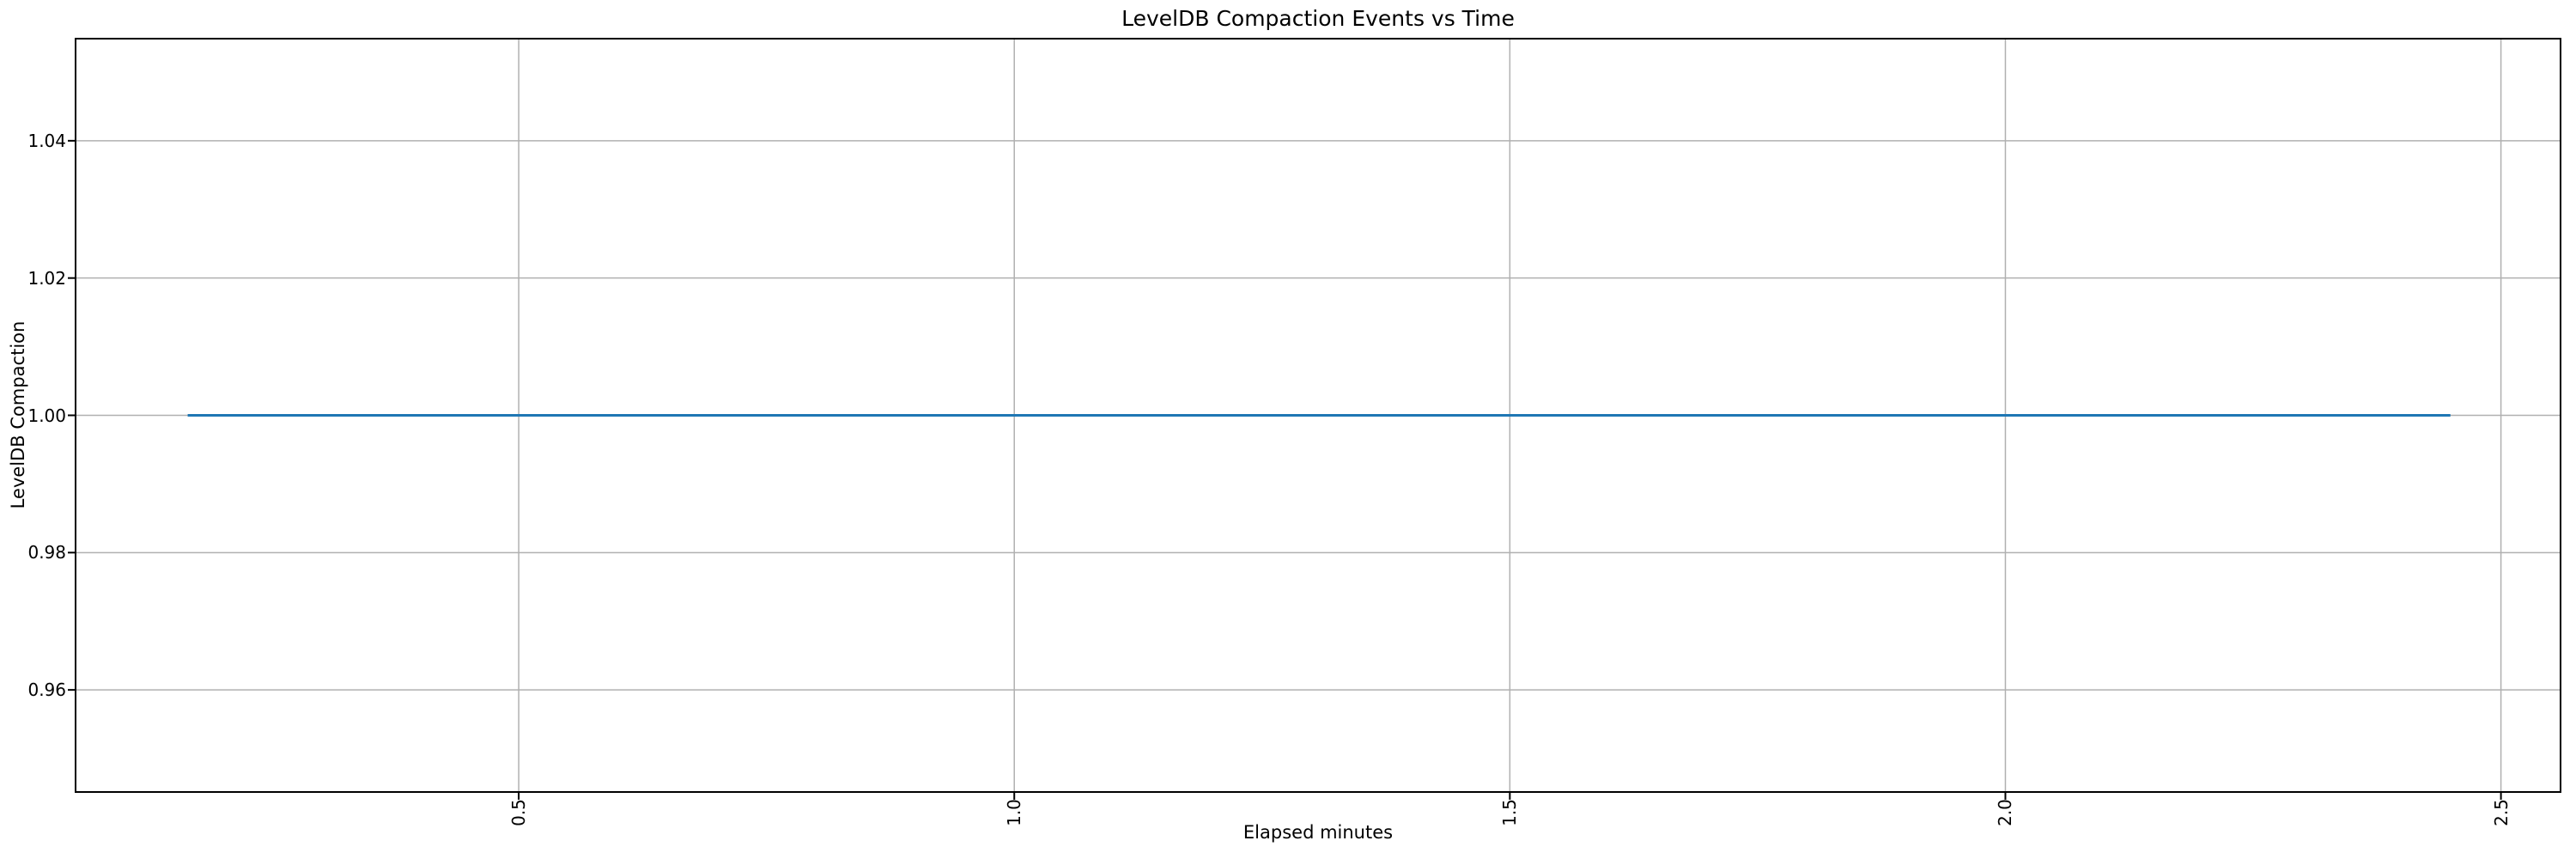 This screenshot has height=859, width=2576. I want to click on y-tick-label: 1.00, so click(46, 416).